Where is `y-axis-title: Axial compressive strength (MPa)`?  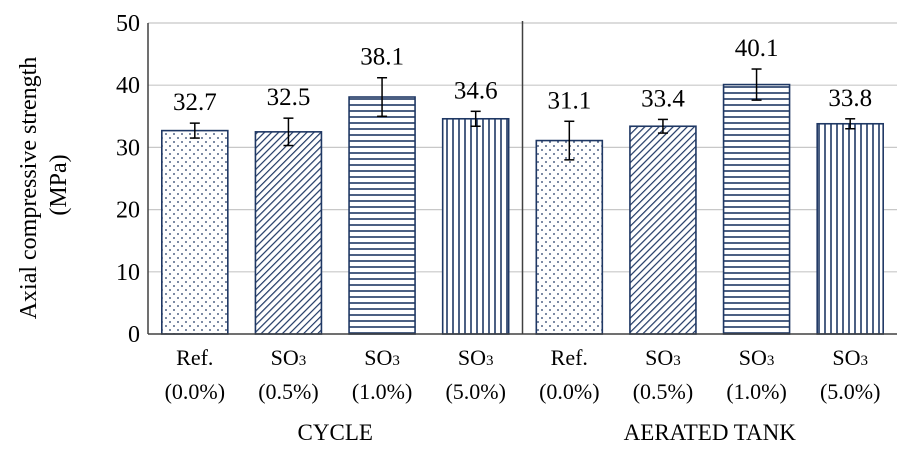
y-axis-title: Axial compressive strength (MPa) is located at coordinates (44, 185).